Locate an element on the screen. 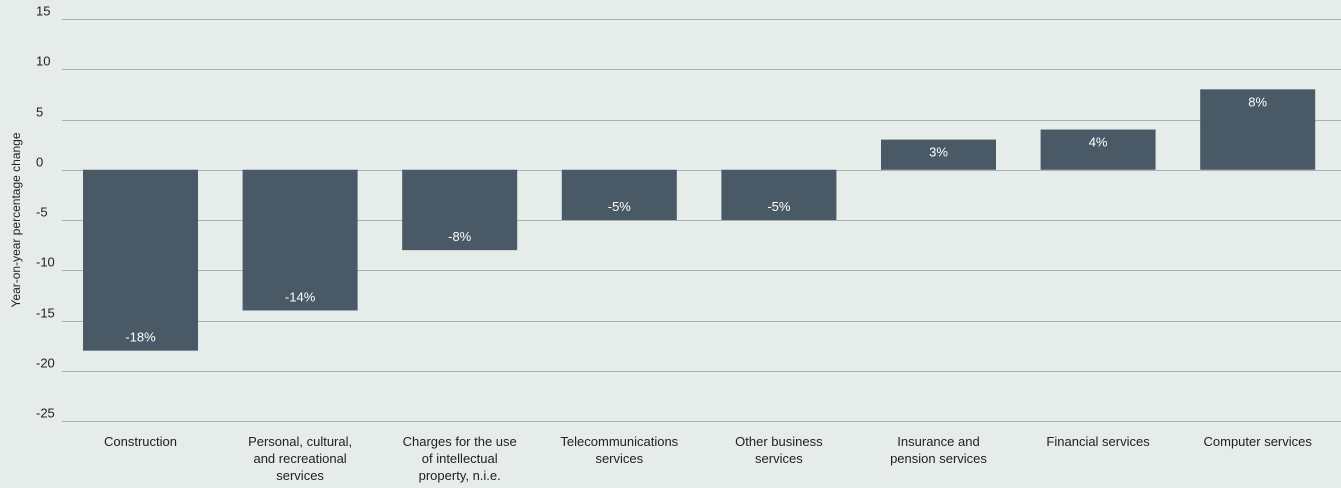  category-label-line: property, n.i.e. is located at coordinates (460, 475).